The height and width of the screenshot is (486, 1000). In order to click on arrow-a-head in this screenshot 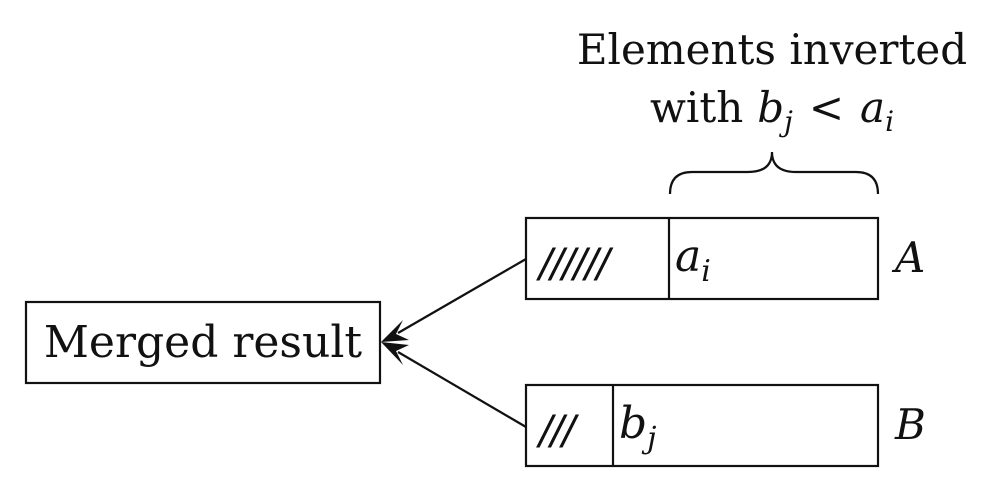, I will do `click(395, 331)`.